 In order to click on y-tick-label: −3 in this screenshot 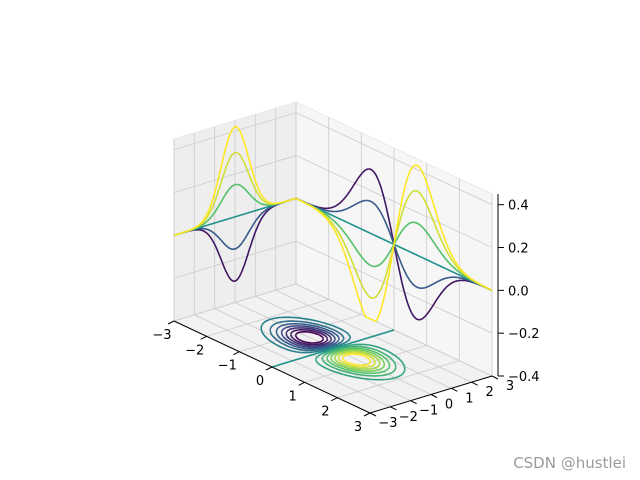, I will do `click(387, 423)`.